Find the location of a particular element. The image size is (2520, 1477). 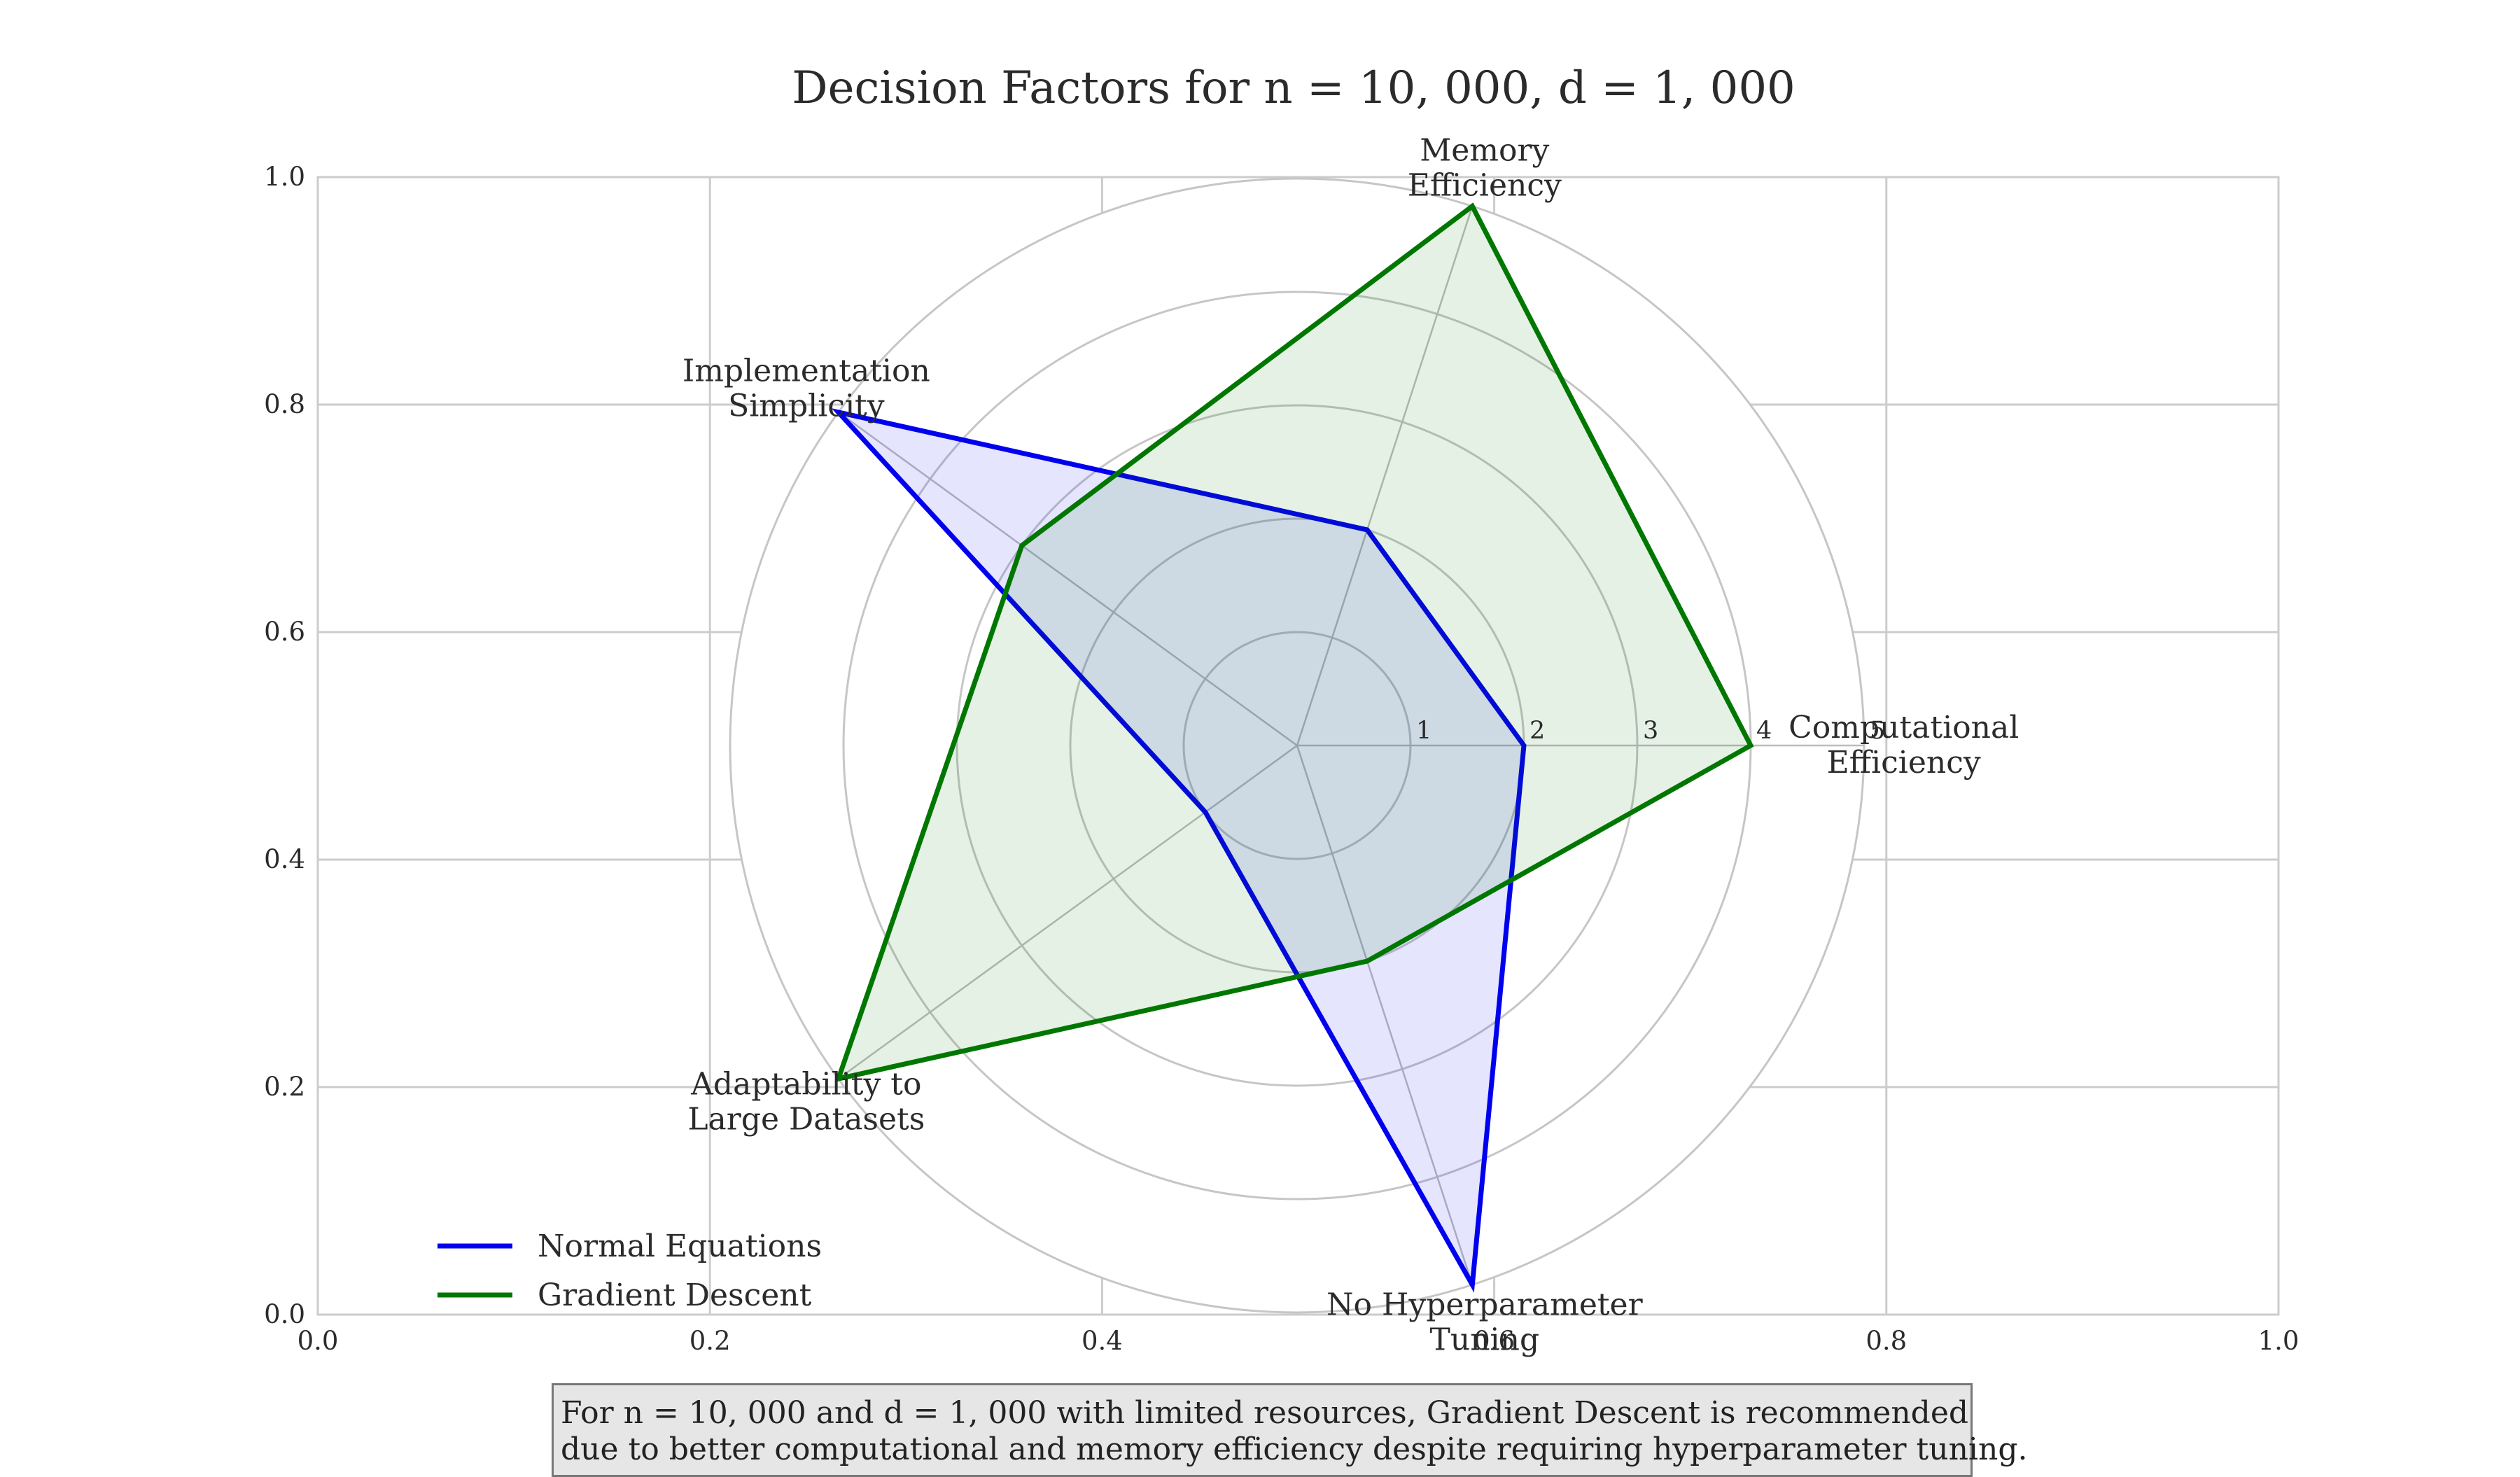

axis-label-line: Simplicity is located at coordinates (806, 406).